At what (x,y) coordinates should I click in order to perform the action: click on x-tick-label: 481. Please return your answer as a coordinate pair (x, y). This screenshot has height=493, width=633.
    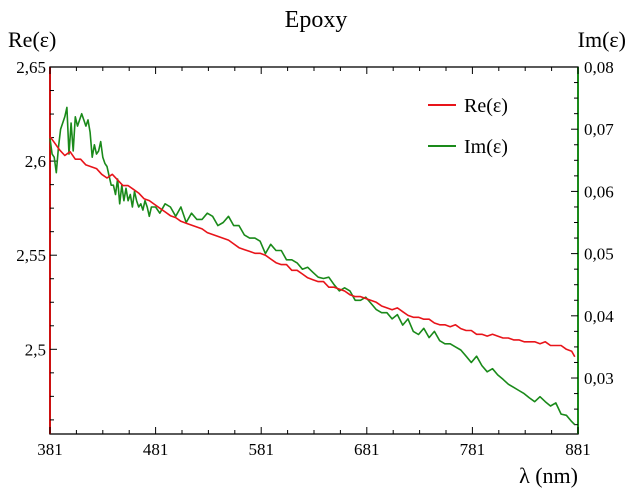
    Looking at the image, I should click on (156, 449).